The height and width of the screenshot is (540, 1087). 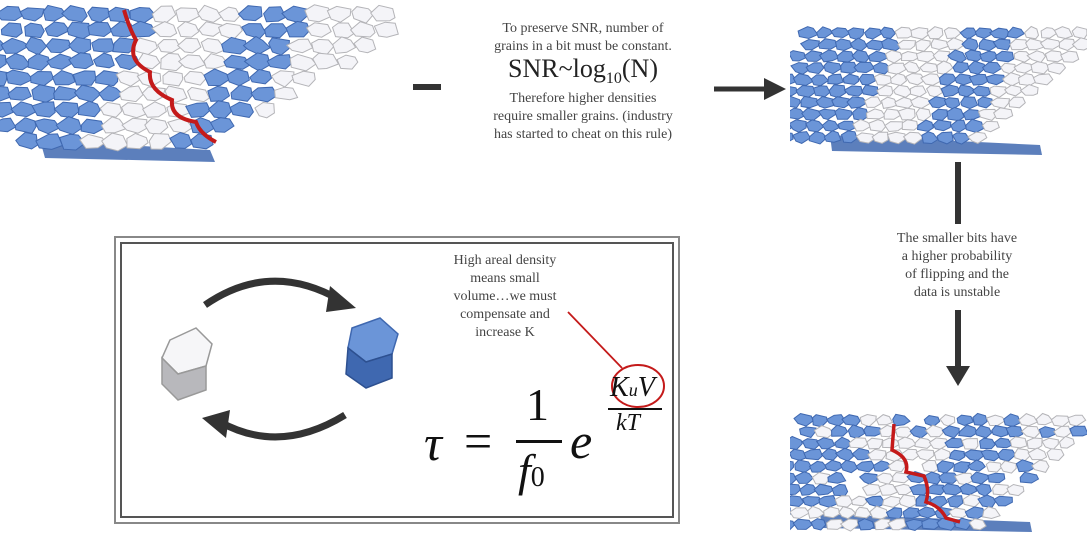 I want to click on formula-denominator: f0, so click(x=531, y=470).